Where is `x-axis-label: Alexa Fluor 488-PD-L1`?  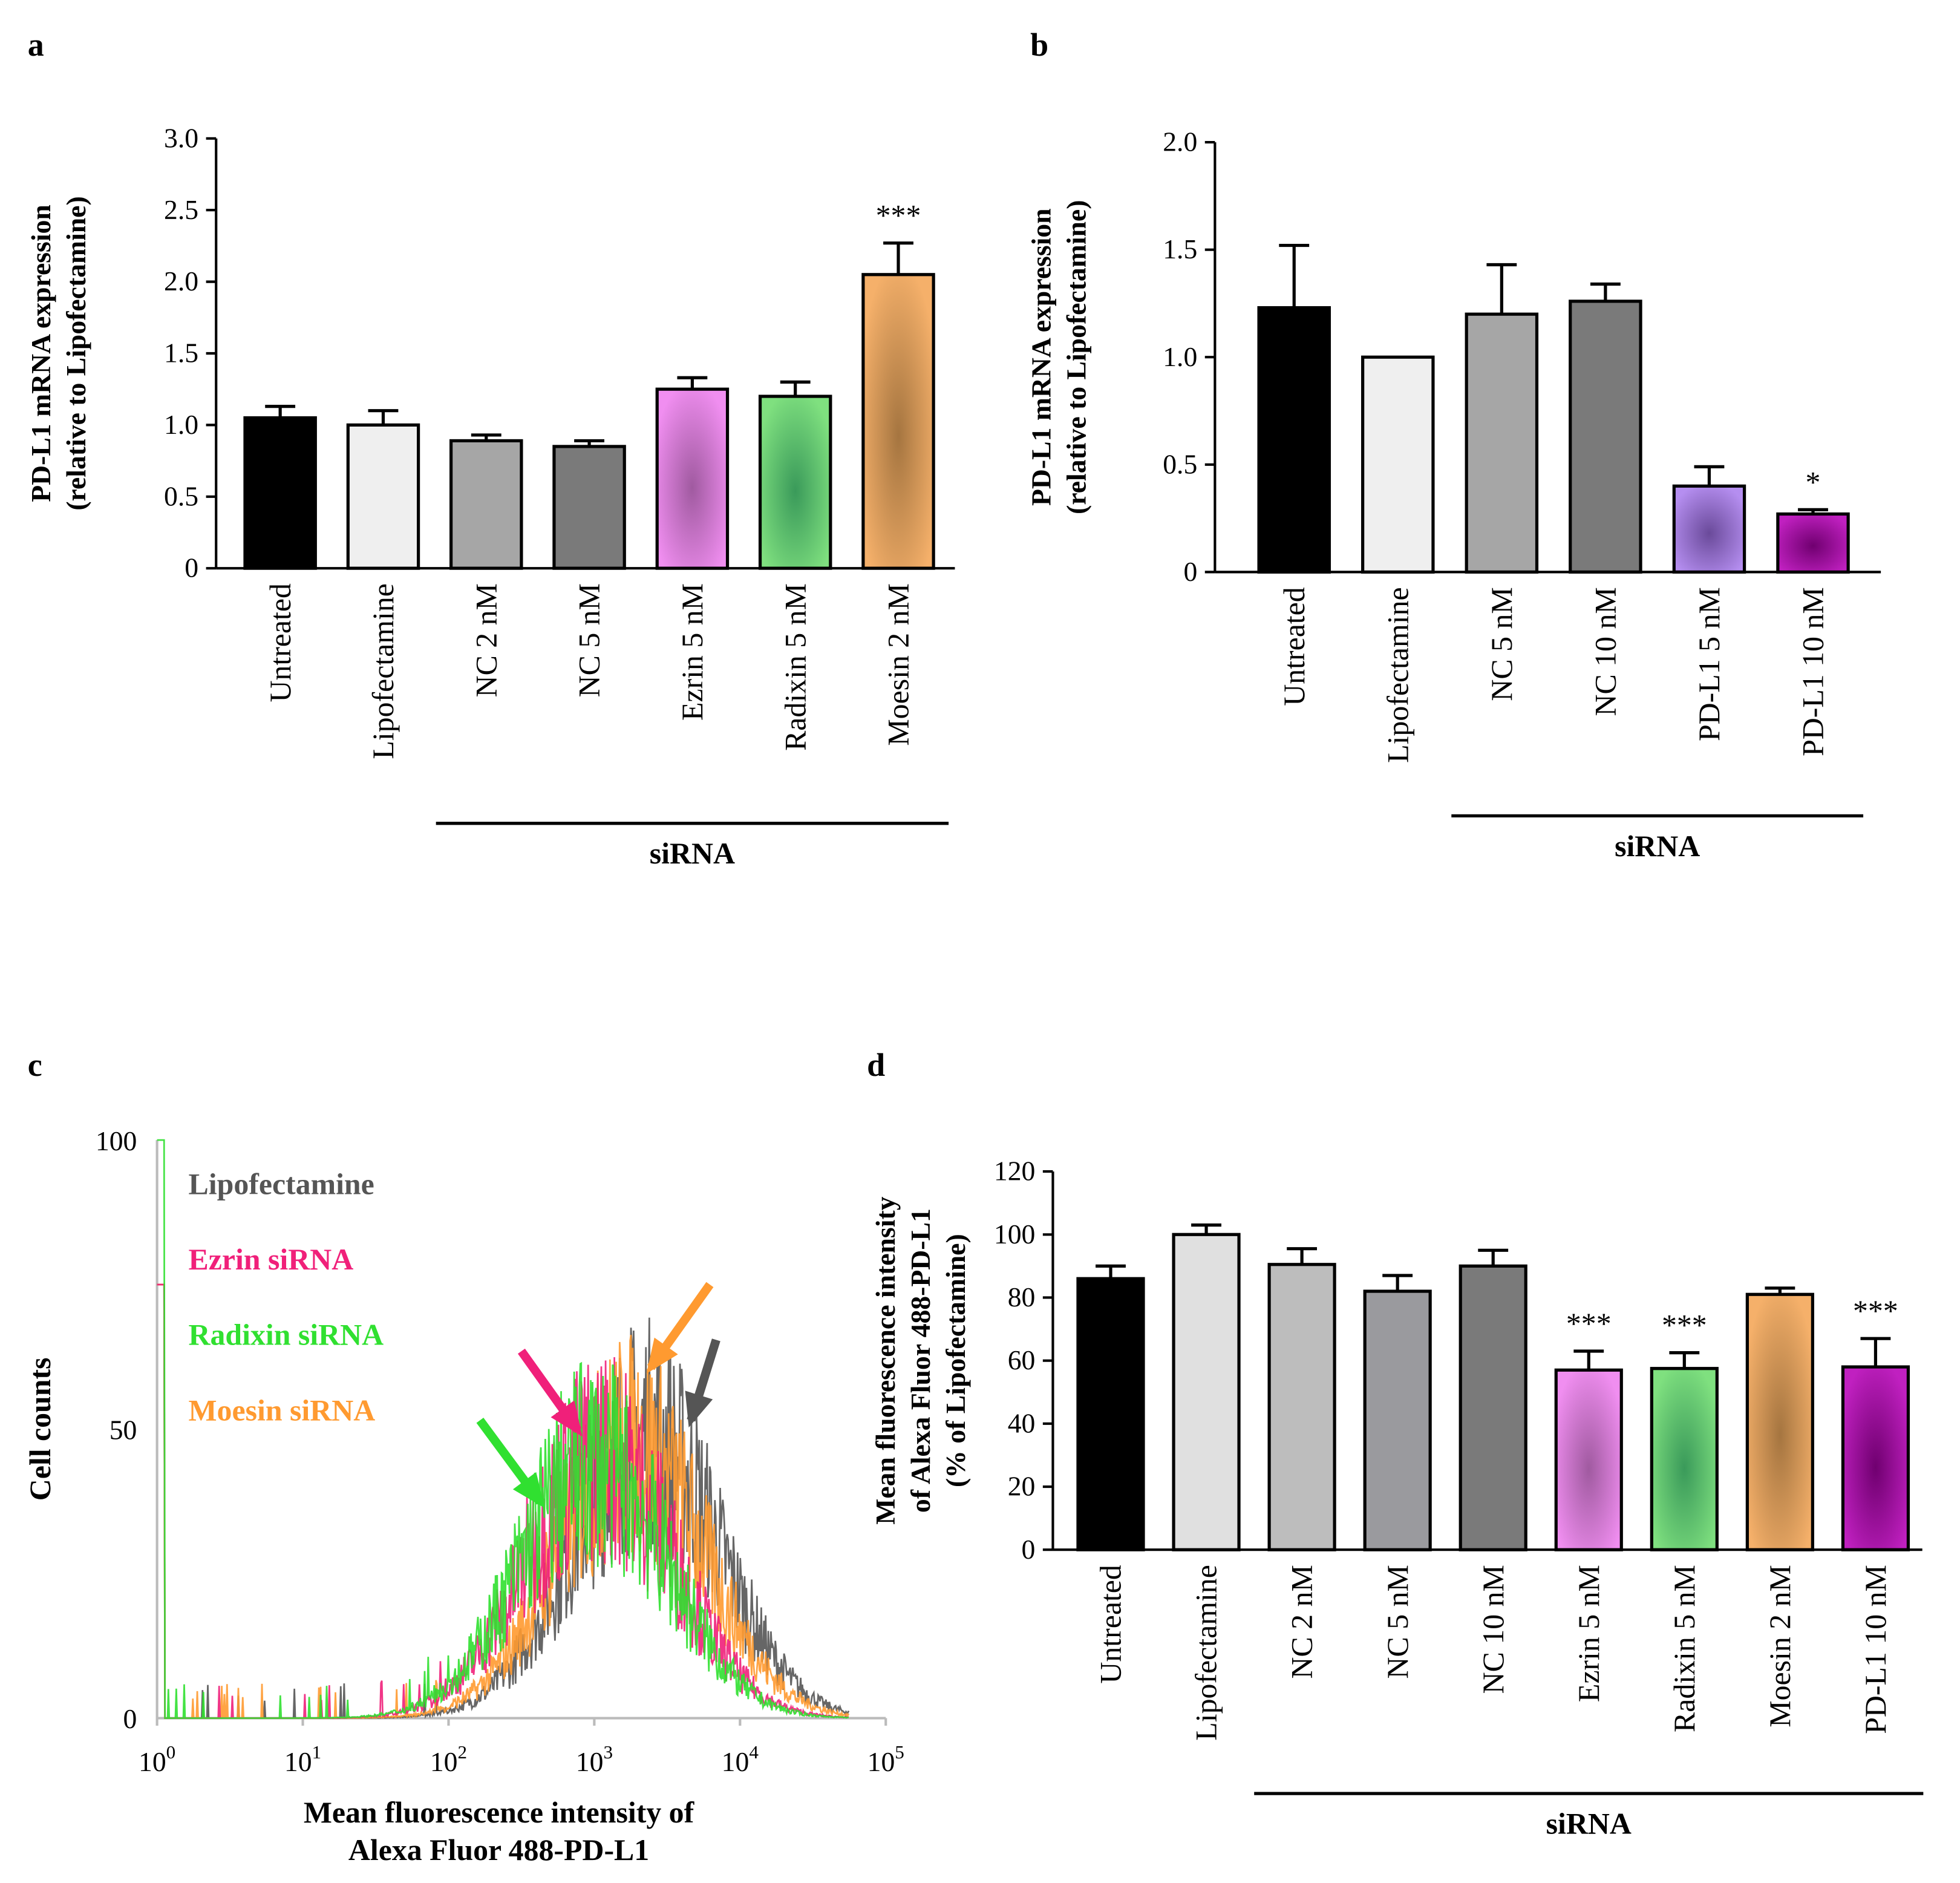 x-axis-label: Alexa Fluor 488-PD-L1 is located at coordinates (498, 1850).